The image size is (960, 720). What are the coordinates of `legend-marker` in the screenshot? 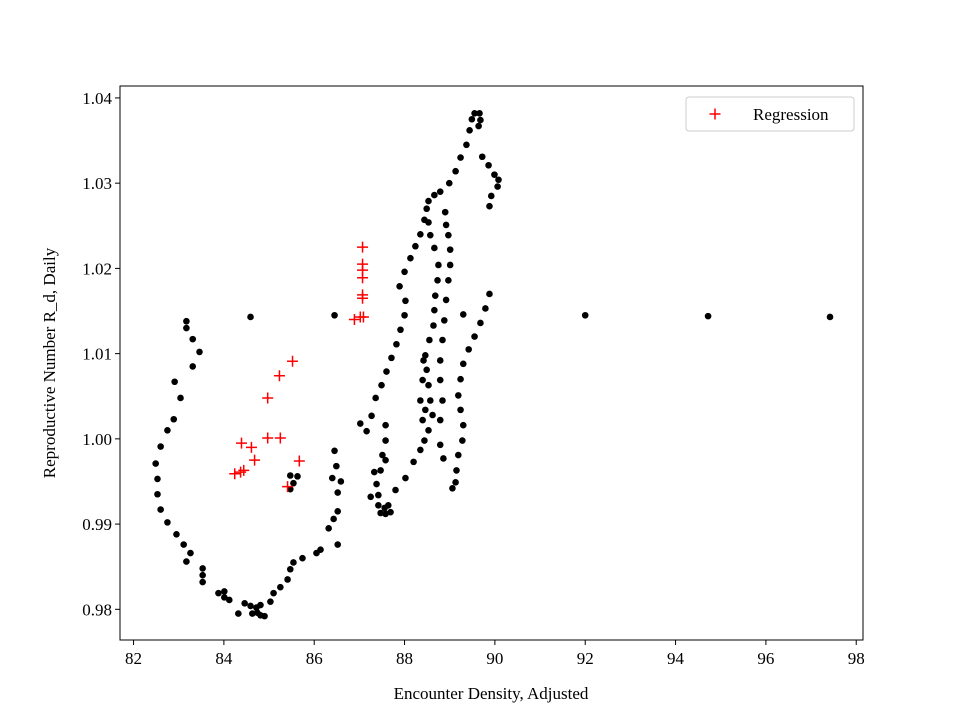 It's located at (715, 114).